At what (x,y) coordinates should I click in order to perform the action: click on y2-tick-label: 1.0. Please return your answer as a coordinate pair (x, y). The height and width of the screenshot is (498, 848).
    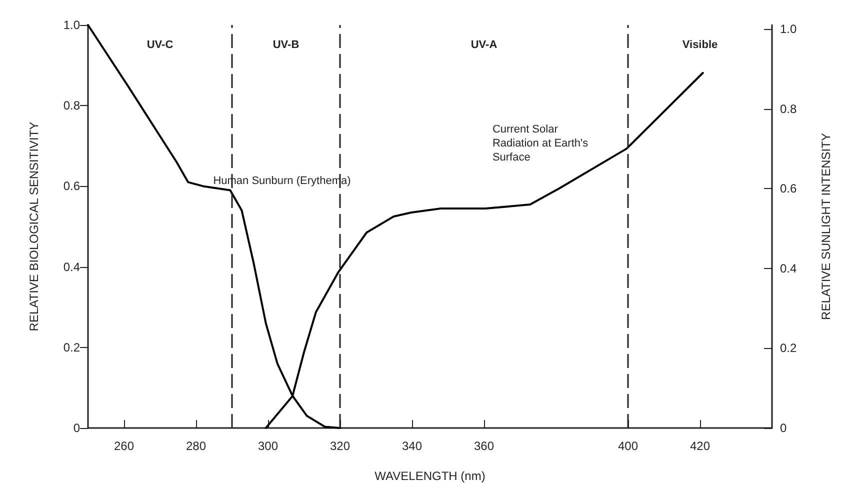
    Looking at the image, I should click on (789, 29).